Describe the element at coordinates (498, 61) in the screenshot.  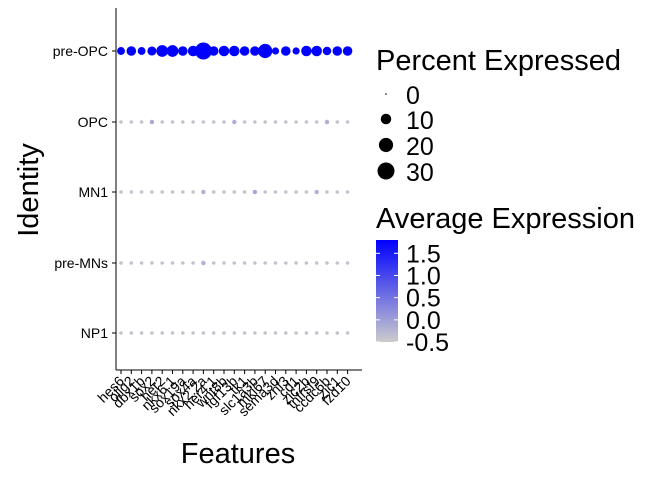
I see `size-legend-title: Percent Expressed` at that location.